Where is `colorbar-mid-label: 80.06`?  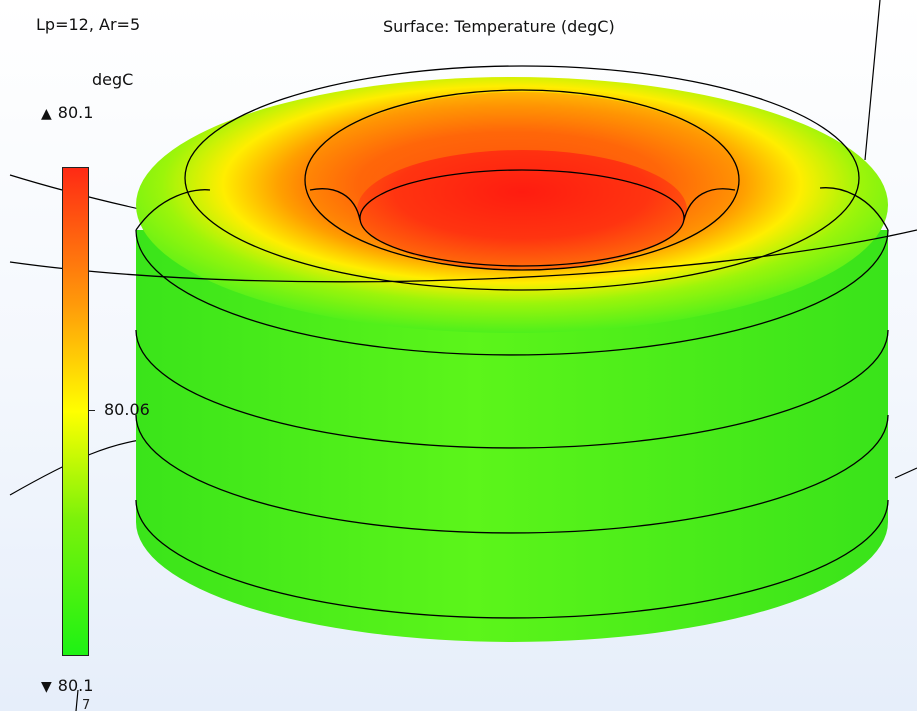 colorbar-mid-label: 80.06 is located at coordinates (127, 409).